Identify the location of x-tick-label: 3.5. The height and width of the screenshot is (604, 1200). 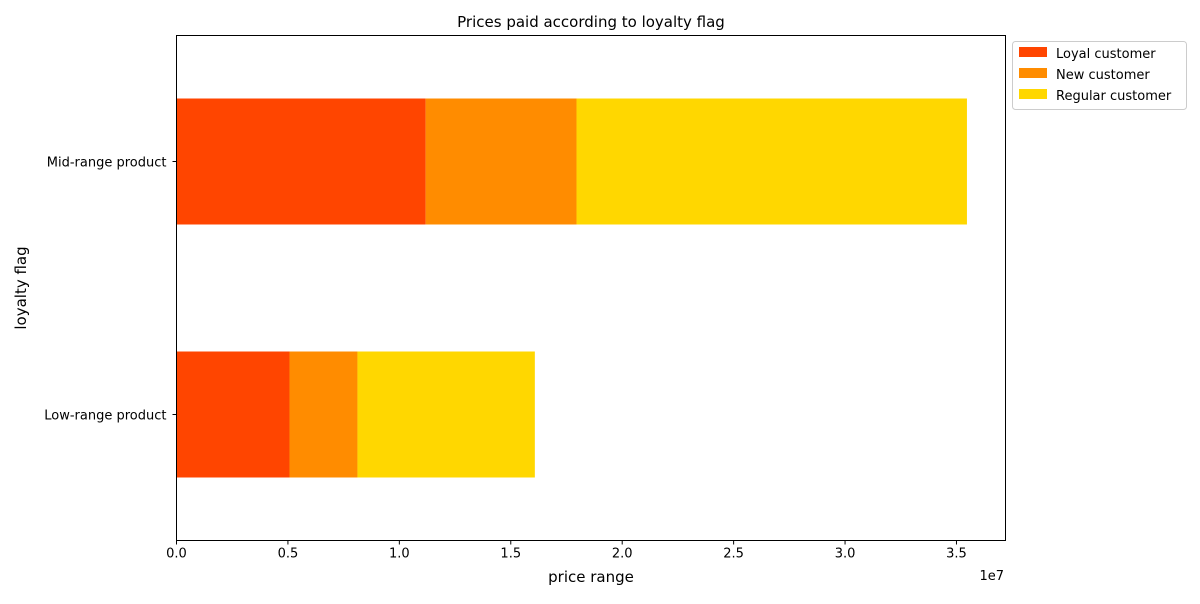
(956, 554).